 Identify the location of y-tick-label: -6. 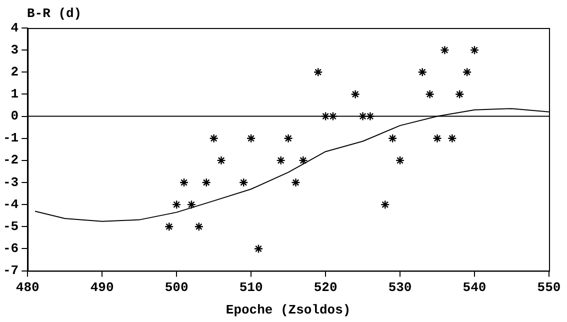
(10, 248).